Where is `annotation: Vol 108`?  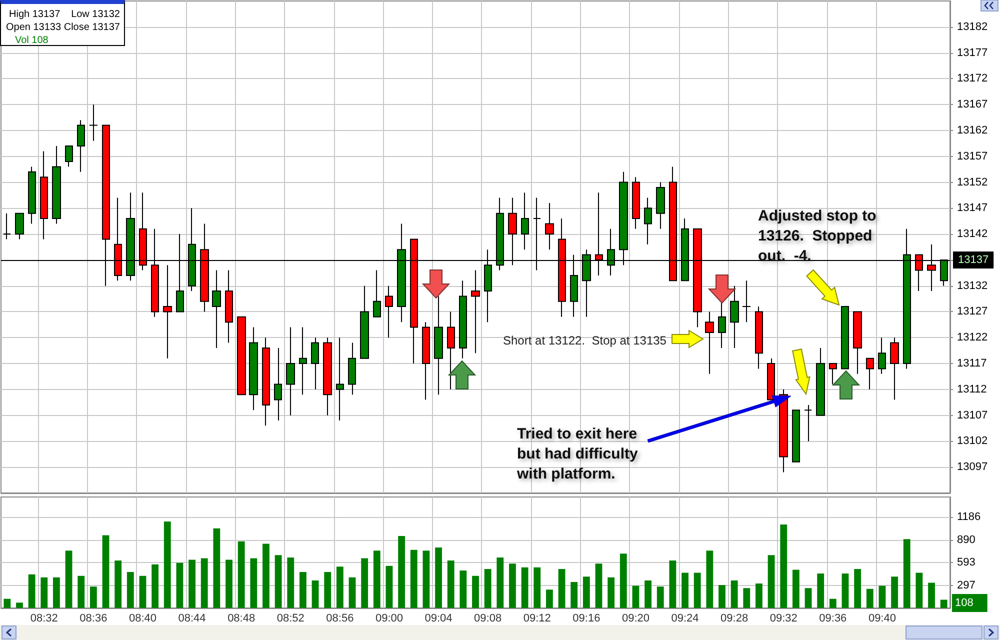
annotation: Vol 108 is located at coordinates (31, 41).